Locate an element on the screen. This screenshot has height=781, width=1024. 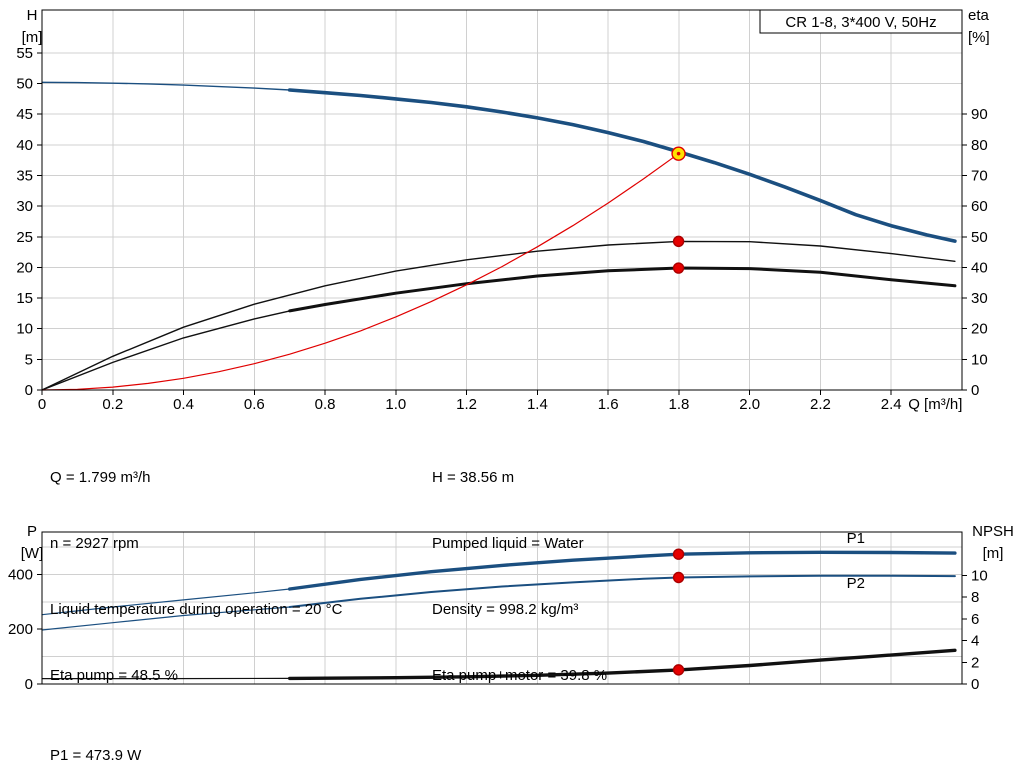
info-line-head: H = 38.56 m is located at coordinates (473, 477).